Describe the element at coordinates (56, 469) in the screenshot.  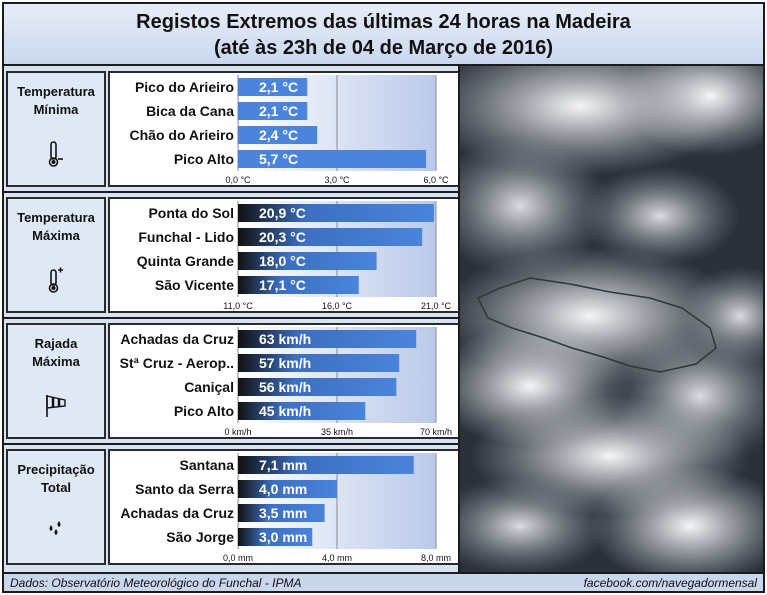
I see `panel-label-line-1: Precipitação` at that location.